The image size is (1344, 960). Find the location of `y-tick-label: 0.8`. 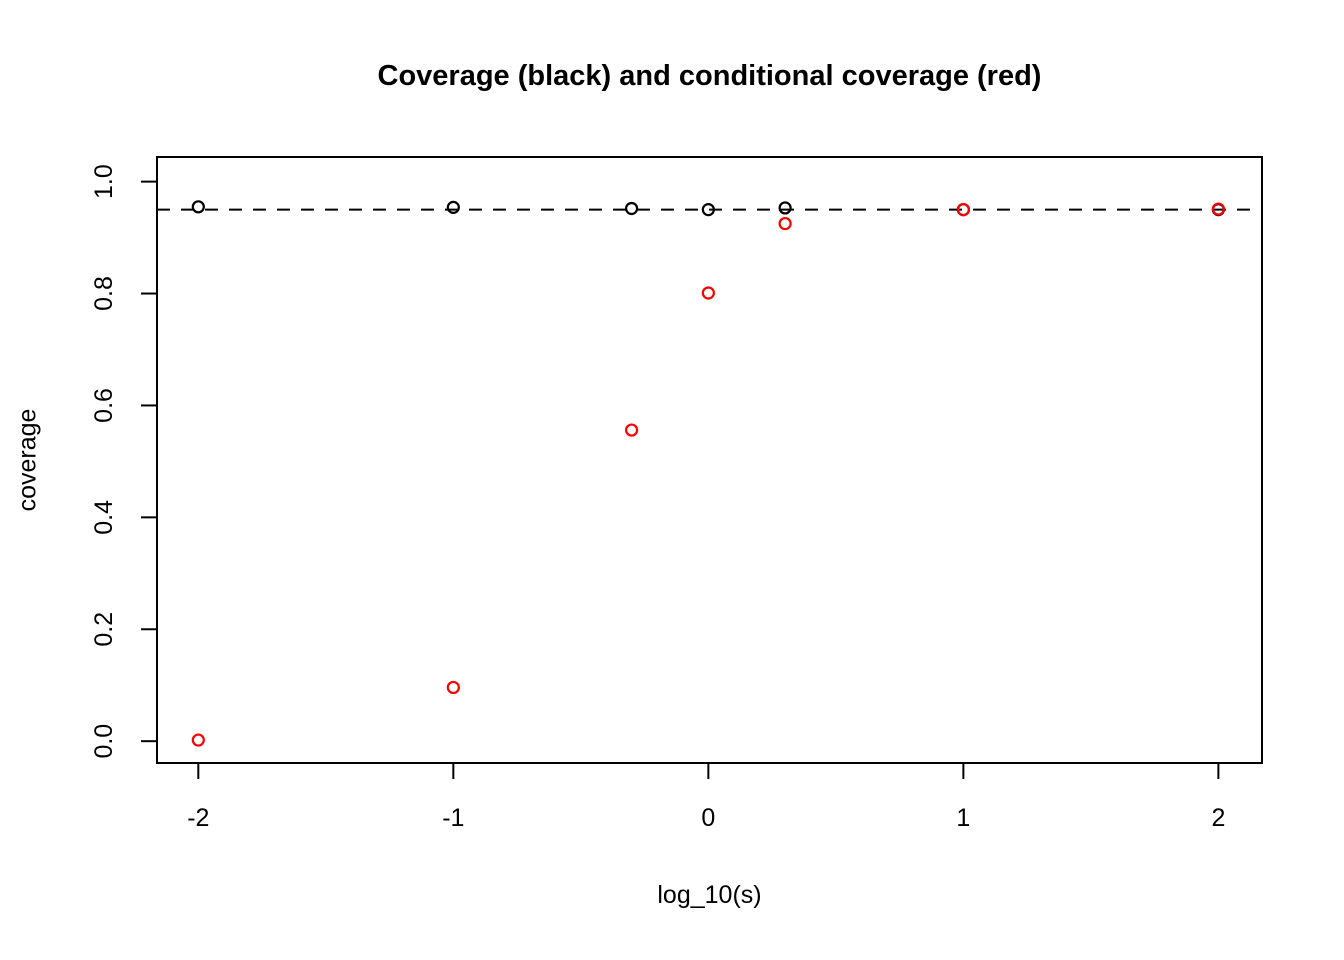

y-tick-label: 0.8 is located at coordinates (104, 293).